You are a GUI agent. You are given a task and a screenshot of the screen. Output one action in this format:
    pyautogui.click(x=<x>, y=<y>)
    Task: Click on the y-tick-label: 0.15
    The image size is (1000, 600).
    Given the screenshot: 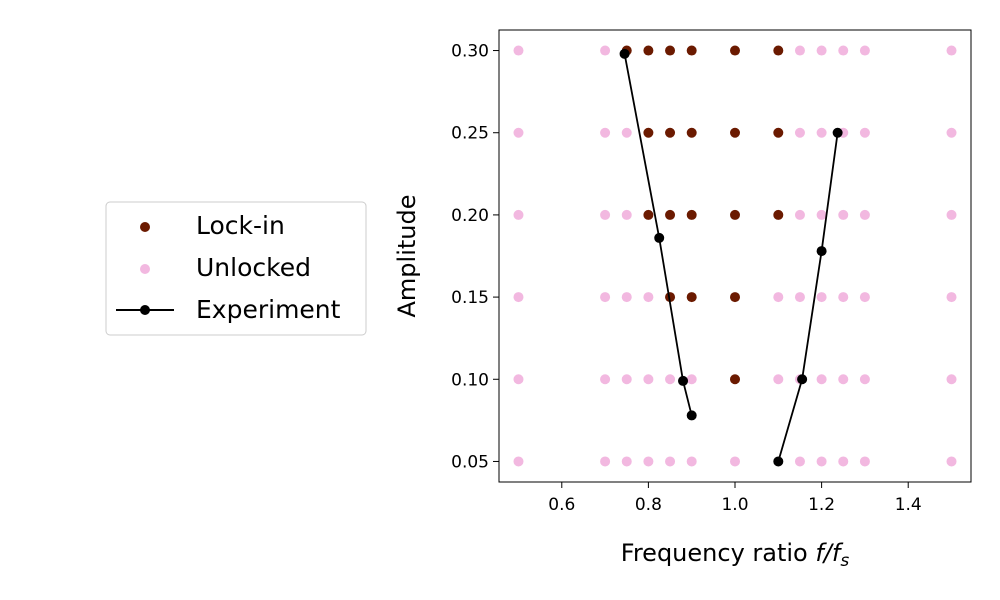 What is the action you would take?
    pyautogui.click(x=470, y=298)
    